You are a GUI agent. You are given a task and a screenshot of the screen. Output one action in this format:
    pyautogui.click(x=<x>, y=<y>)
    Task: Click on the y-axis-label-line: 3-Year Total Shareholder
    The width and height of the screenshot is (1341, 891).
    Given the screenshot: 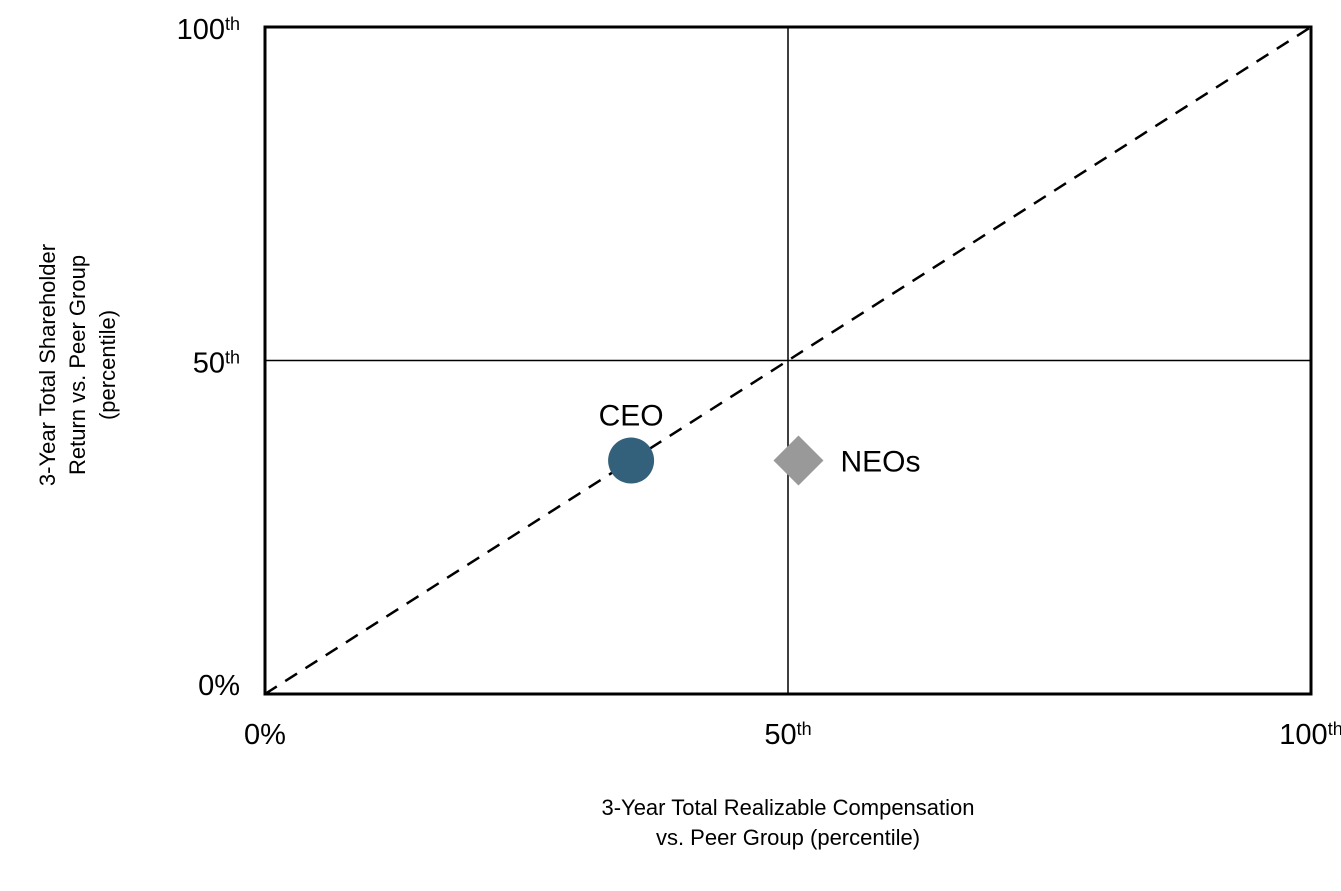 What is the action you would take?
    pyautogui.click(x=47, y=365)
    